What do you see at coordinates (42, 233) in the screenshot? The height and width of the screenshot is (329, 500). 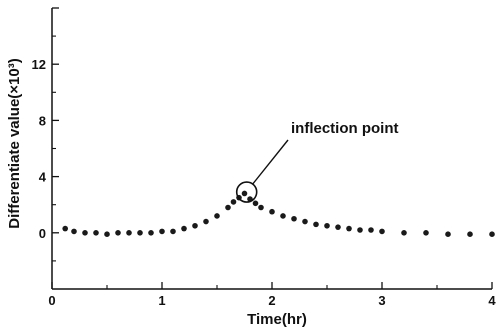 I see `y-tick-label: 0` at bounding box center [42, 233].